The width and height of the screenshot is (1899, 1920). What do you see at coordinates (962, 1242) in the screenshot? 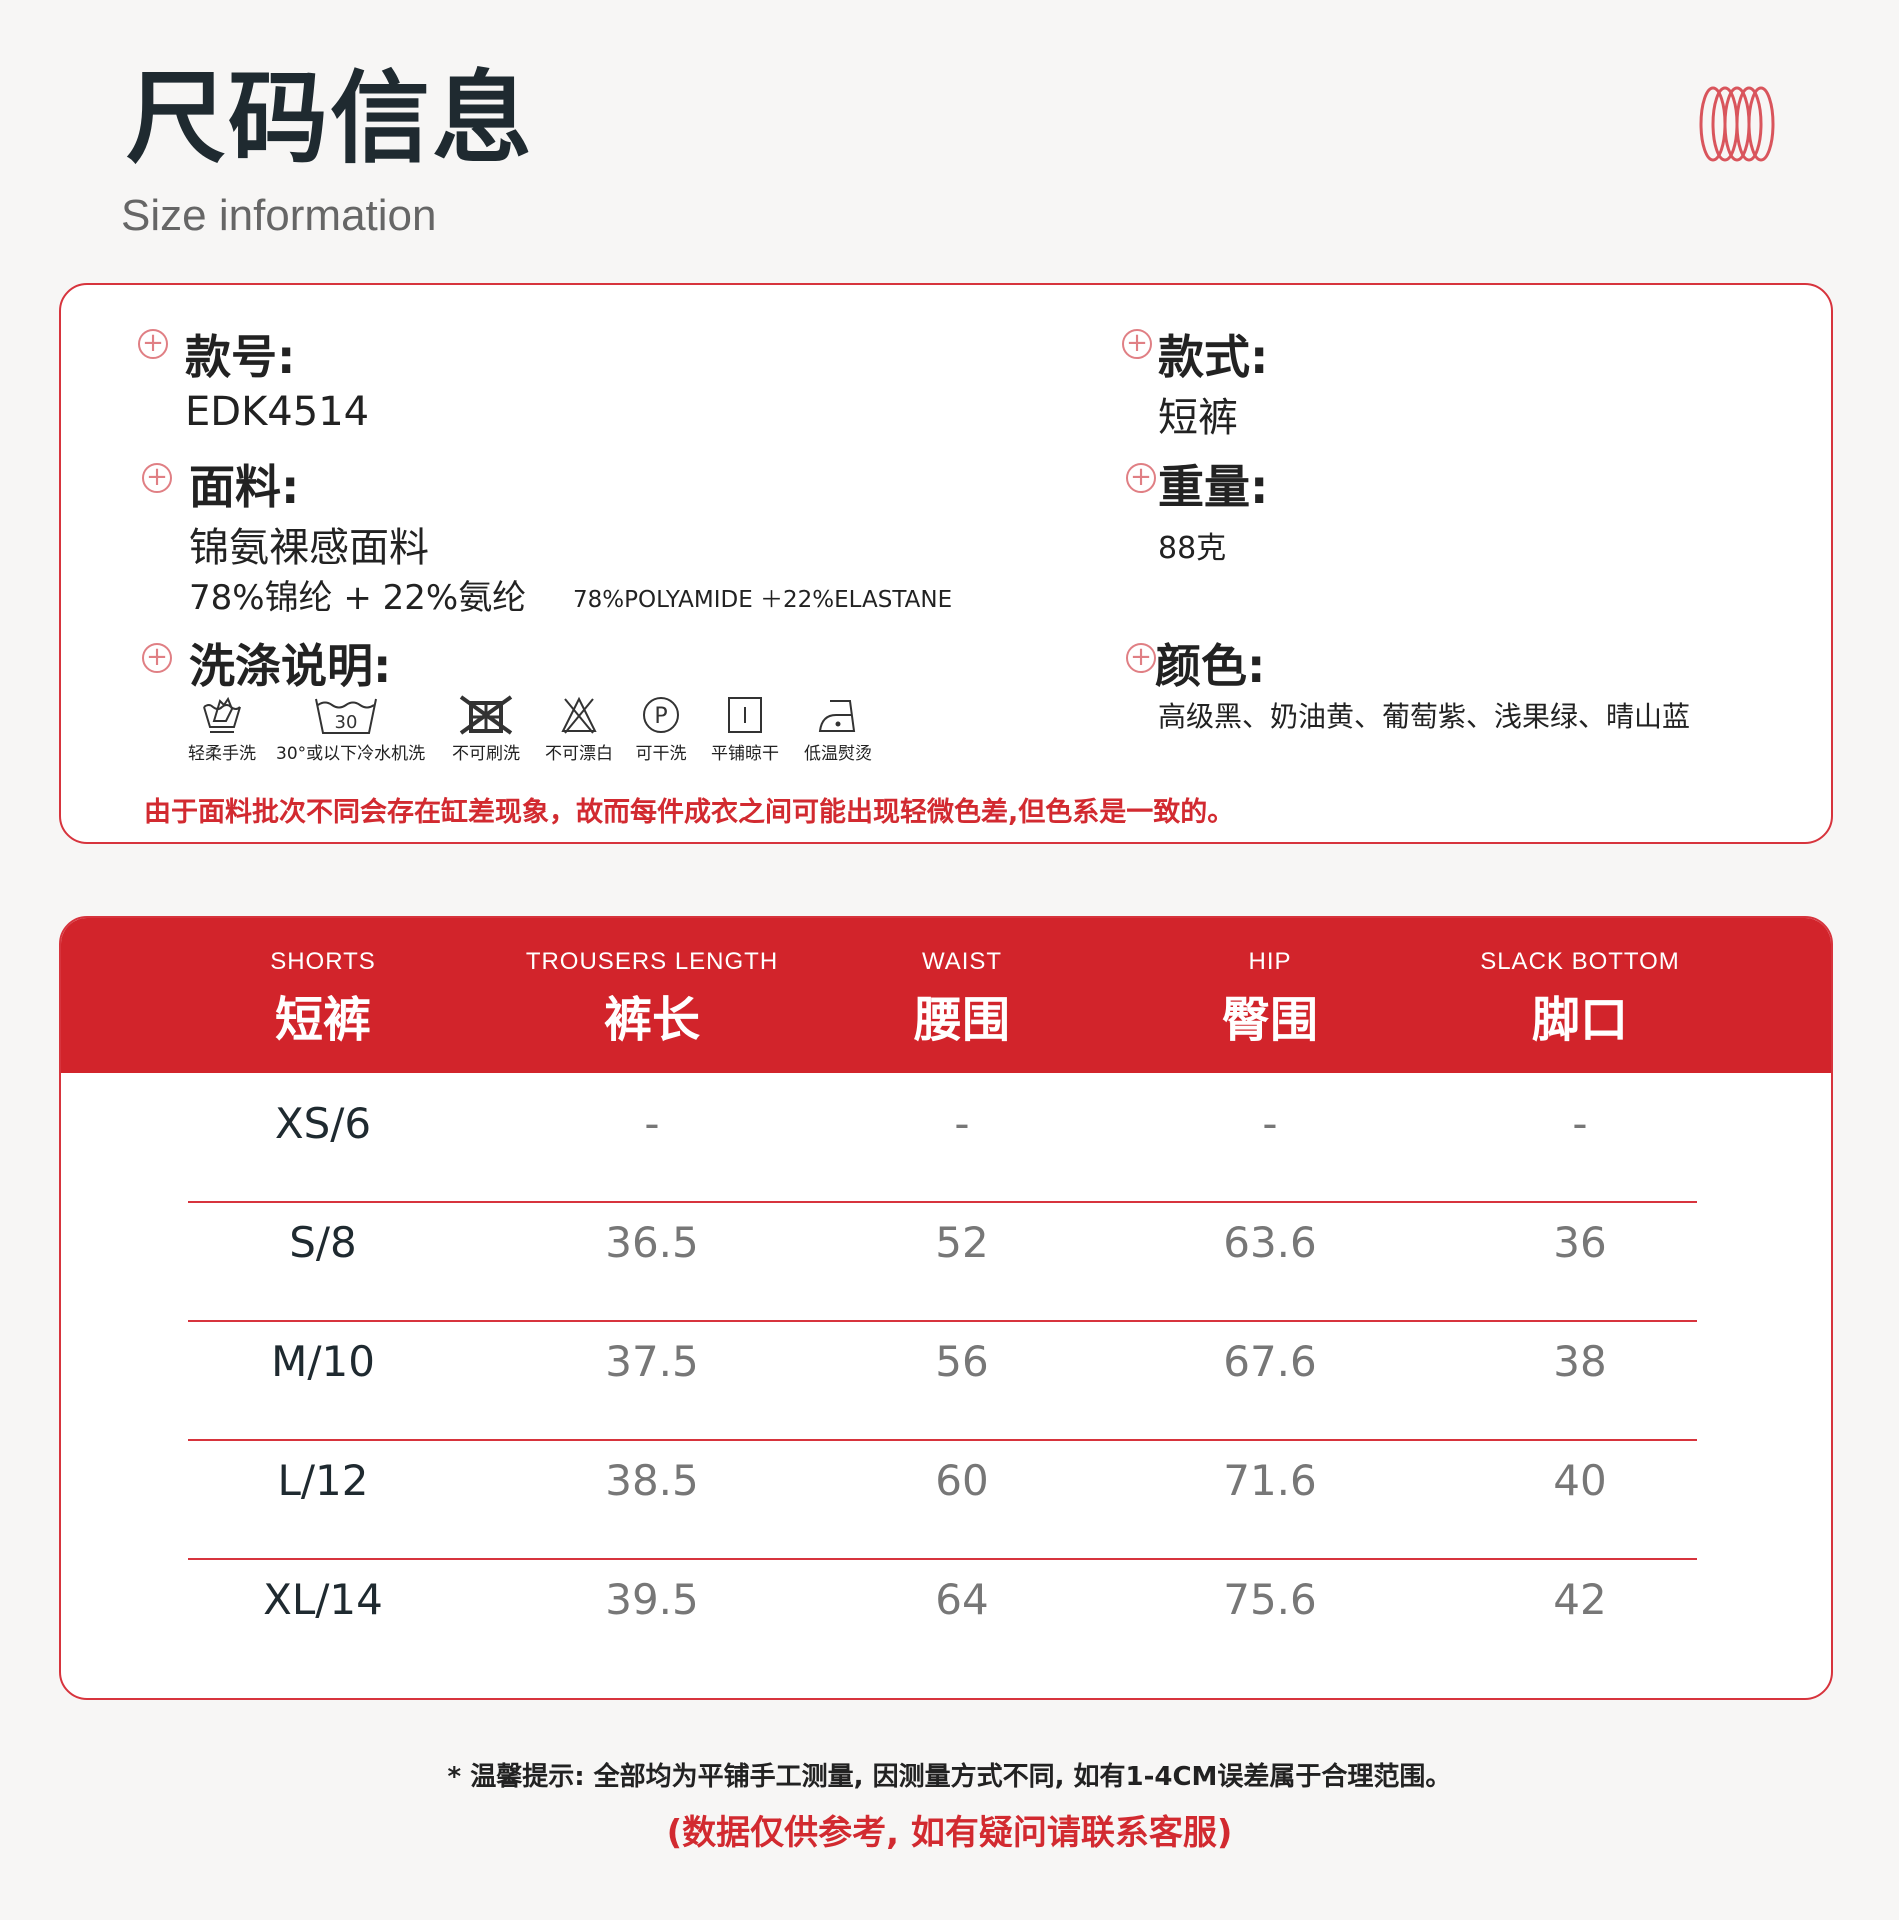
I see `measurement-cell: 52` at bounding box center [962, 1242].